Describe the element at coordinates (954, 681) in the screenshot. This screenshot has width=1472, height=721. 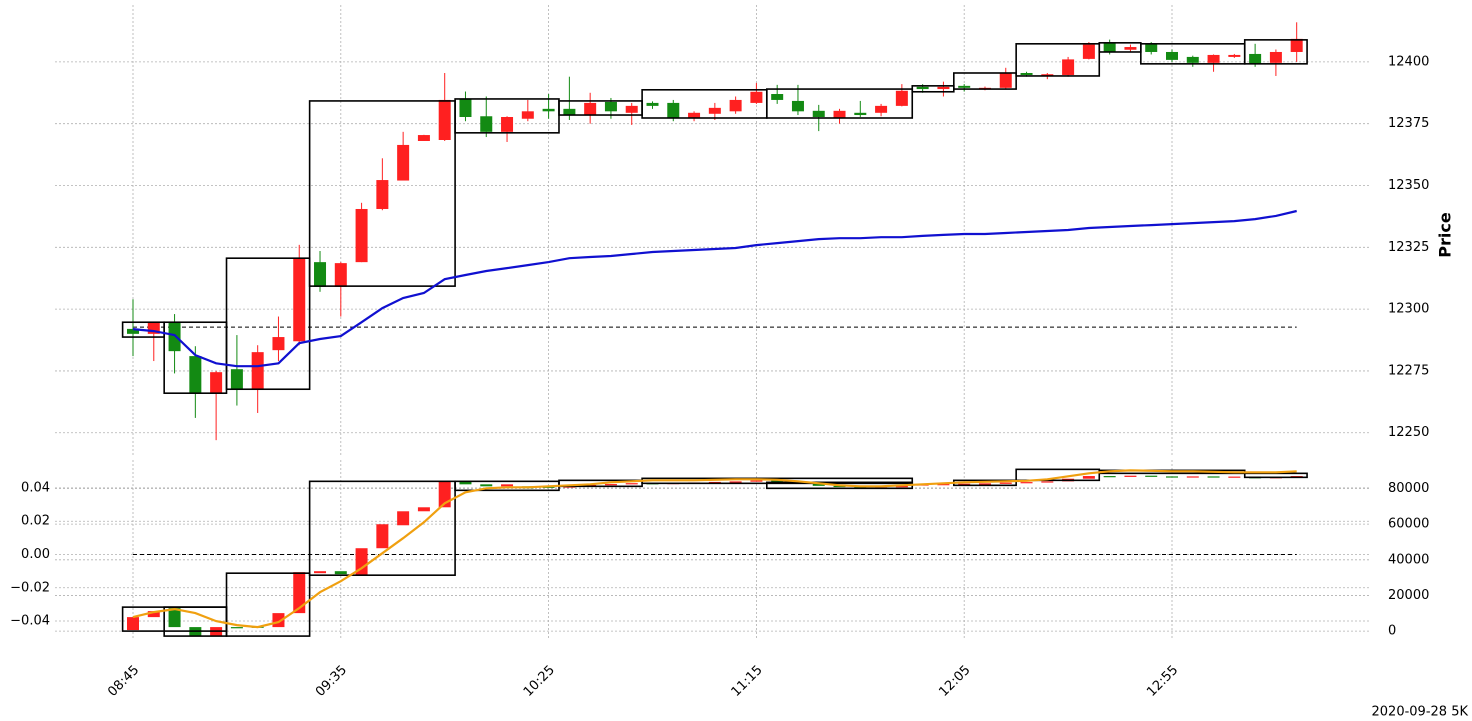
I see `x-tick-label: 12:05` at that location.